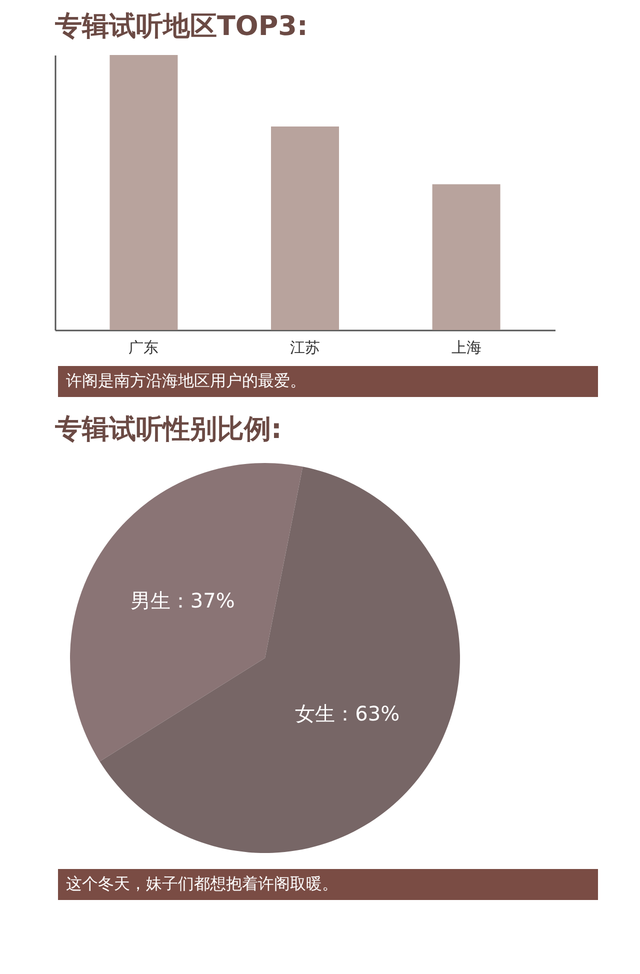  What do you see at coordinates (328, 884) in the screenshot?
I see `text: 这个冬天，妹子们都想抱着许阁取暖。` at bounding box center [328, 884].